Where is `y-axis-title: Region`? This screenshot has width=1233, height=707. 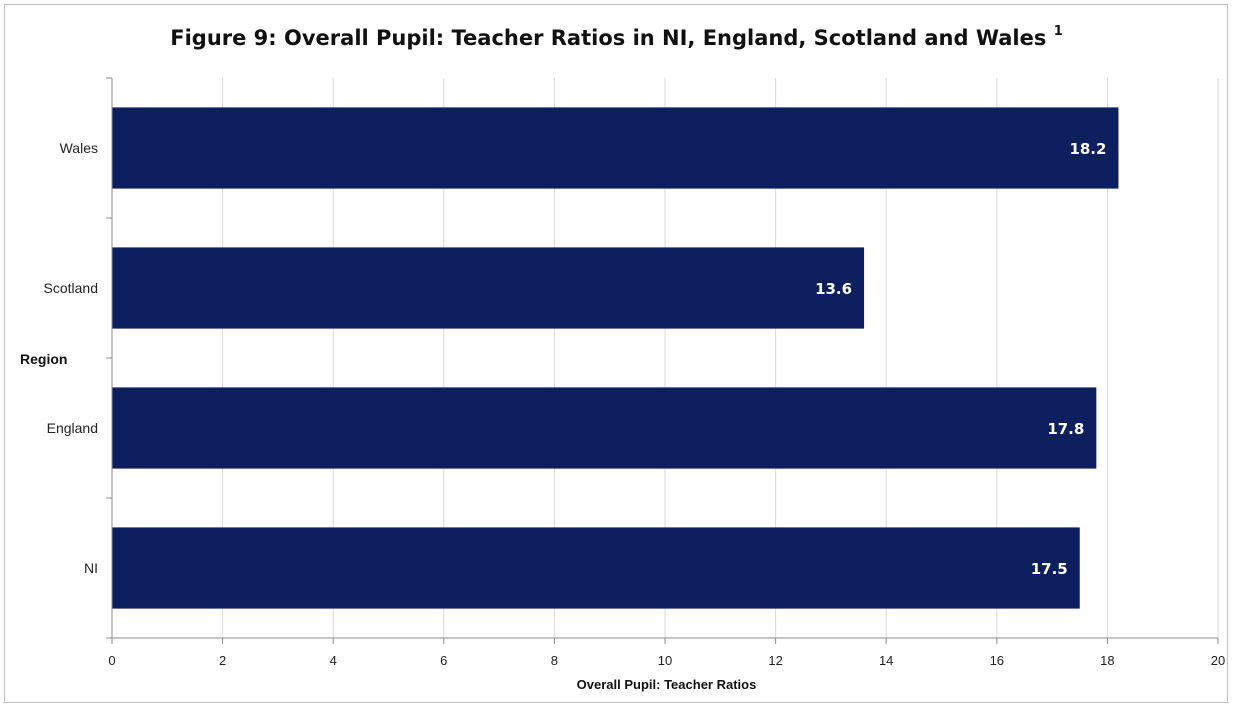 y-axis-title: Region is located at coordinates (44, 359).